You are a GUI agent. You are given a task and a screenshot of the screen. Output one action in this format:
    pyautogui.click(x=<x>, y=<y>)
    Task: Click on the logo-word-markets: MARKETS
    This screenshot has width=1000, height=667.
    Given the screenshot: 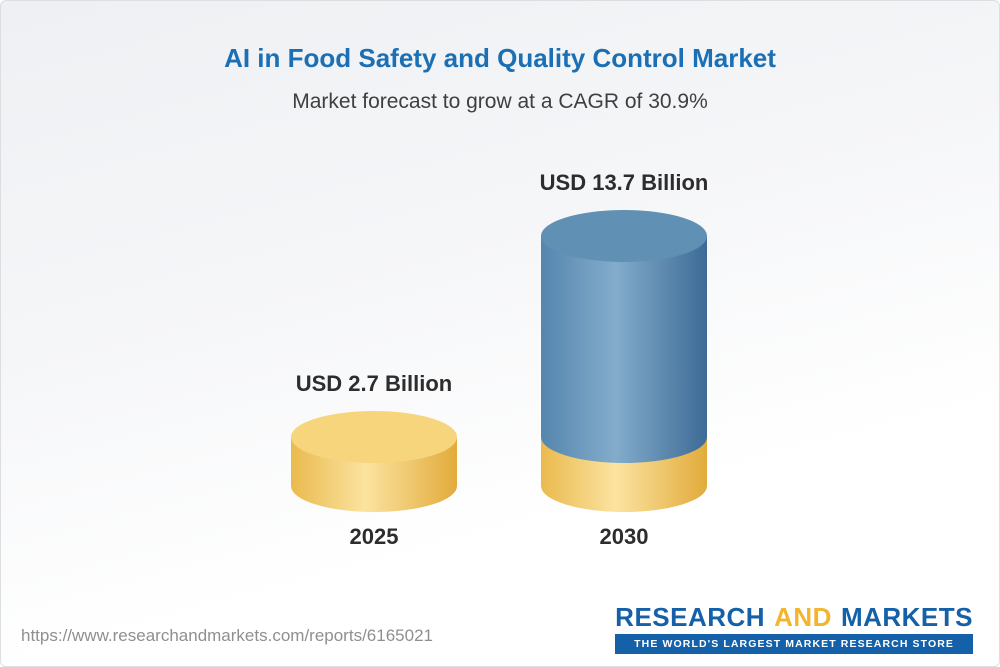 What is the action you would take?
    pyautogui.click(x=906, y=617)
    